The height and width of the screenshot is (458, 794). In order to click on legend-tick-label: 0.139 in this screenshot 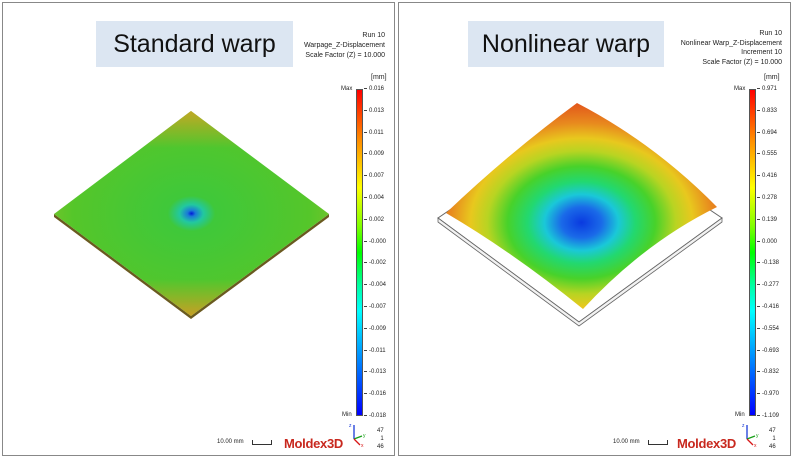, I will do `click(767, 220)`.